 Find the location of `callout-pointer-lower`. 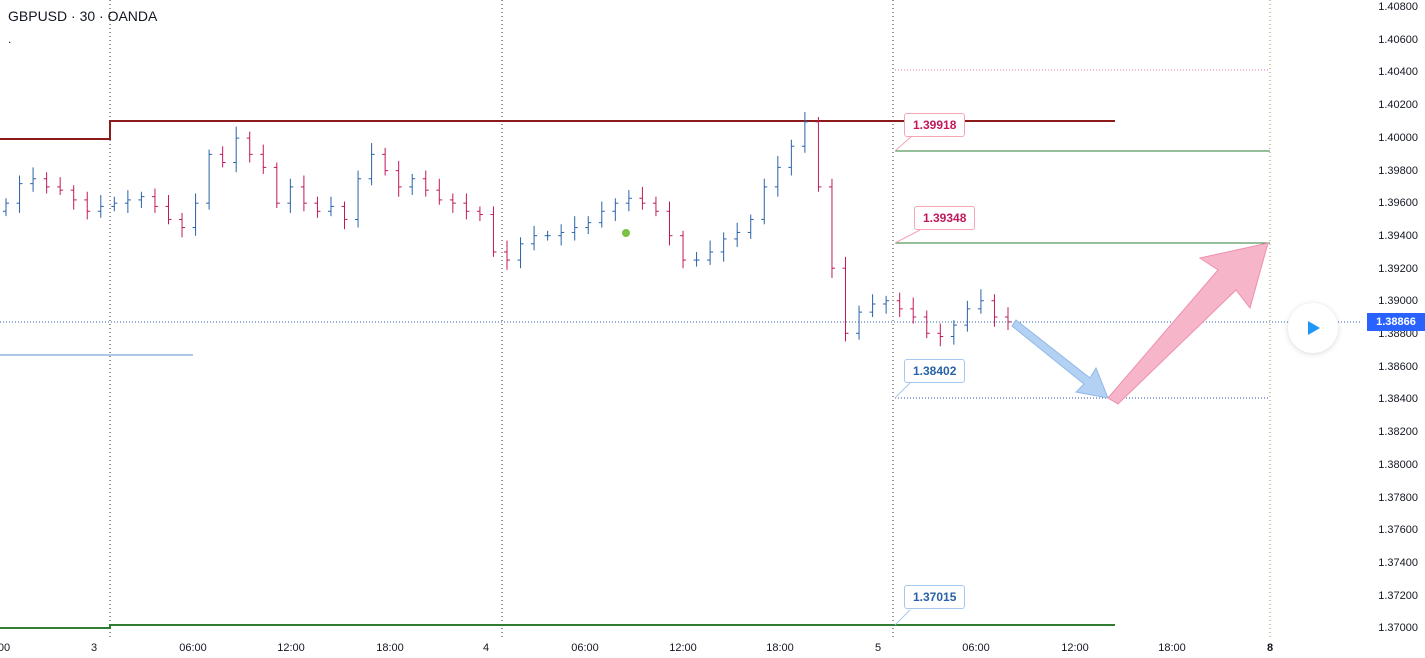

callout-pointer-lower is located at coordinates (902, 617).